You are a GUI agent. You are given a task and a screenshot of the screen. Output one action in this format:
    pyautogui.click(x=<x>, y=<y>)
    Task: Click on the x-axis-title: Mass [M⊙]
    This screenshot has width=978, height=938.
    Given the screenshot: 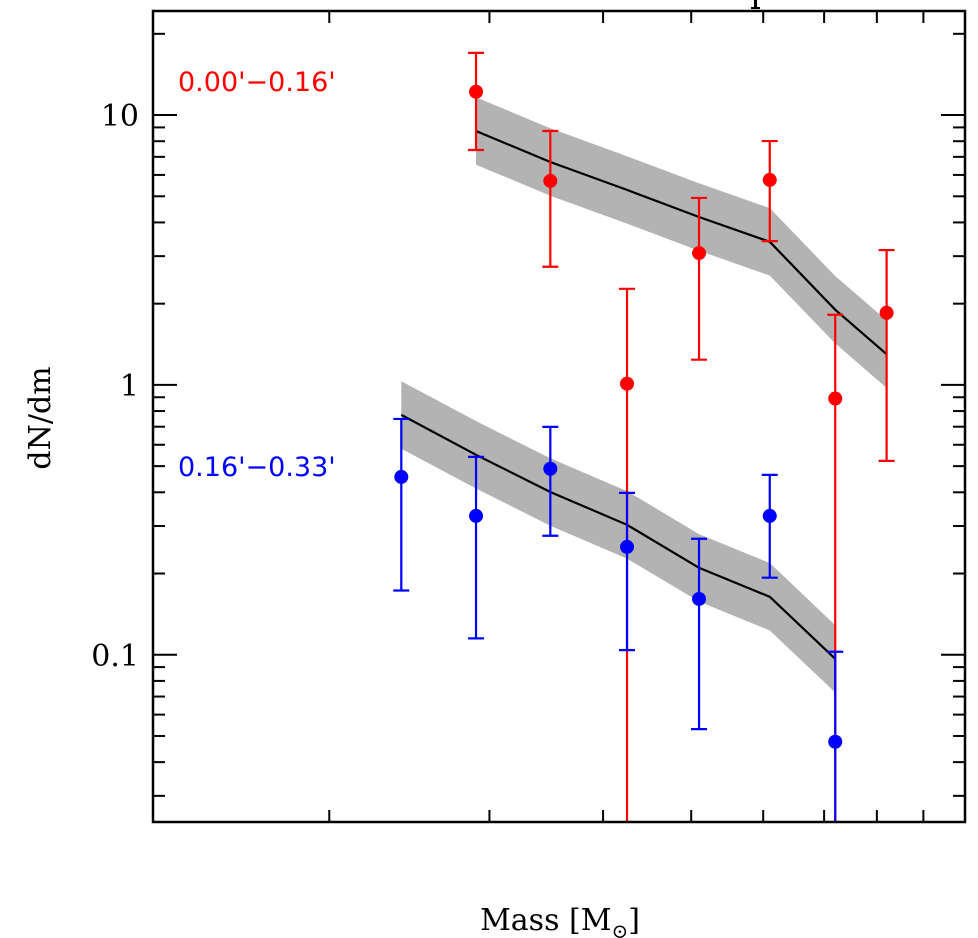 What is the action you would take?
    pyautogui.click(x=560, y=920)
    